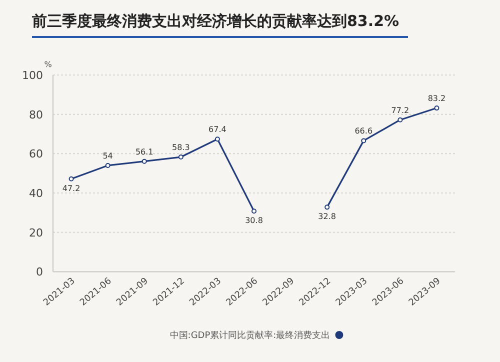  Describe the element at coordinates (36, 154) in the screenshot. I see `y-tick-label: 60` at that location.